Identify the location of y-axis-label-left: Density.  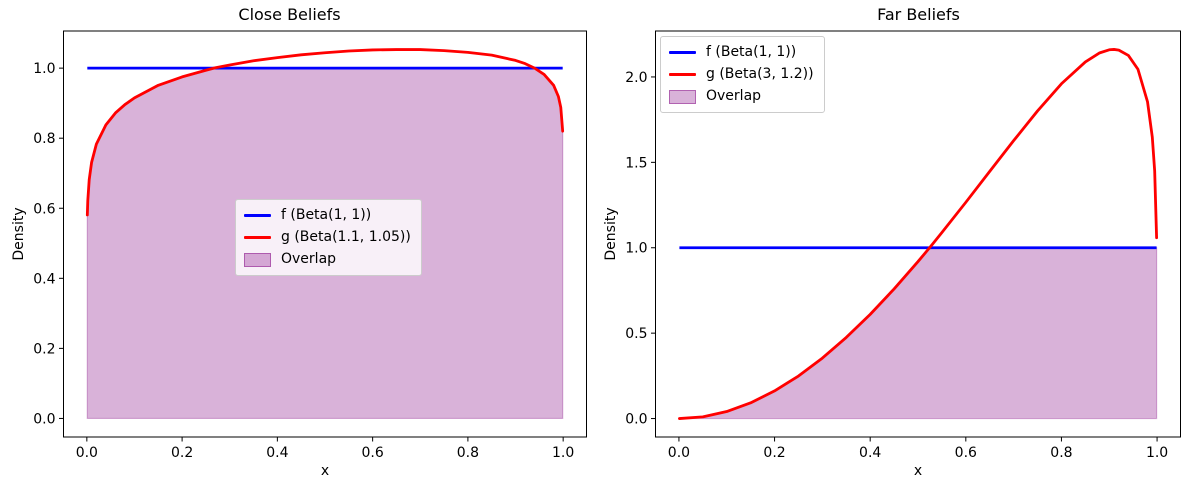
(19, 234).